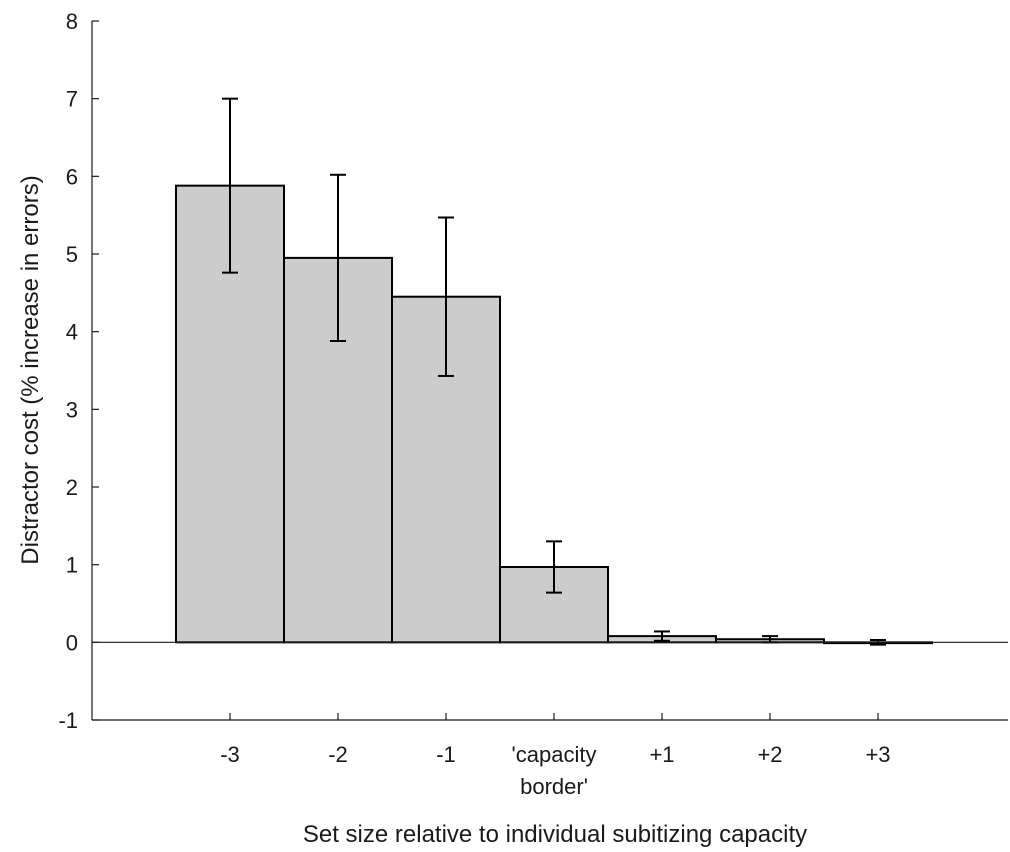 This screenshot has width=1010, height=852. I want to click on x-tick-label: -3, so click(230, 754).